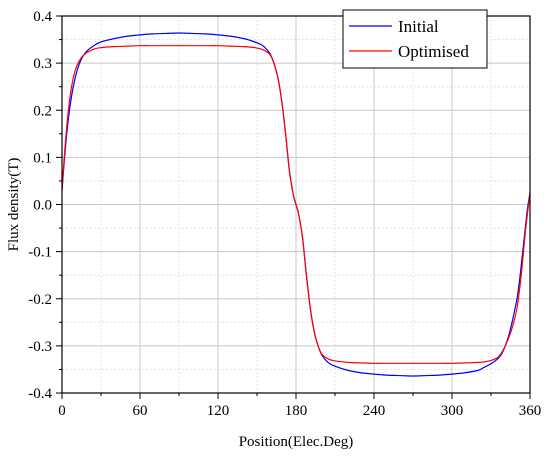 Image resolution: width=550 pixels, height=456 pixels. I want to click on y-tick-label: 0.4, so click(42, 17).